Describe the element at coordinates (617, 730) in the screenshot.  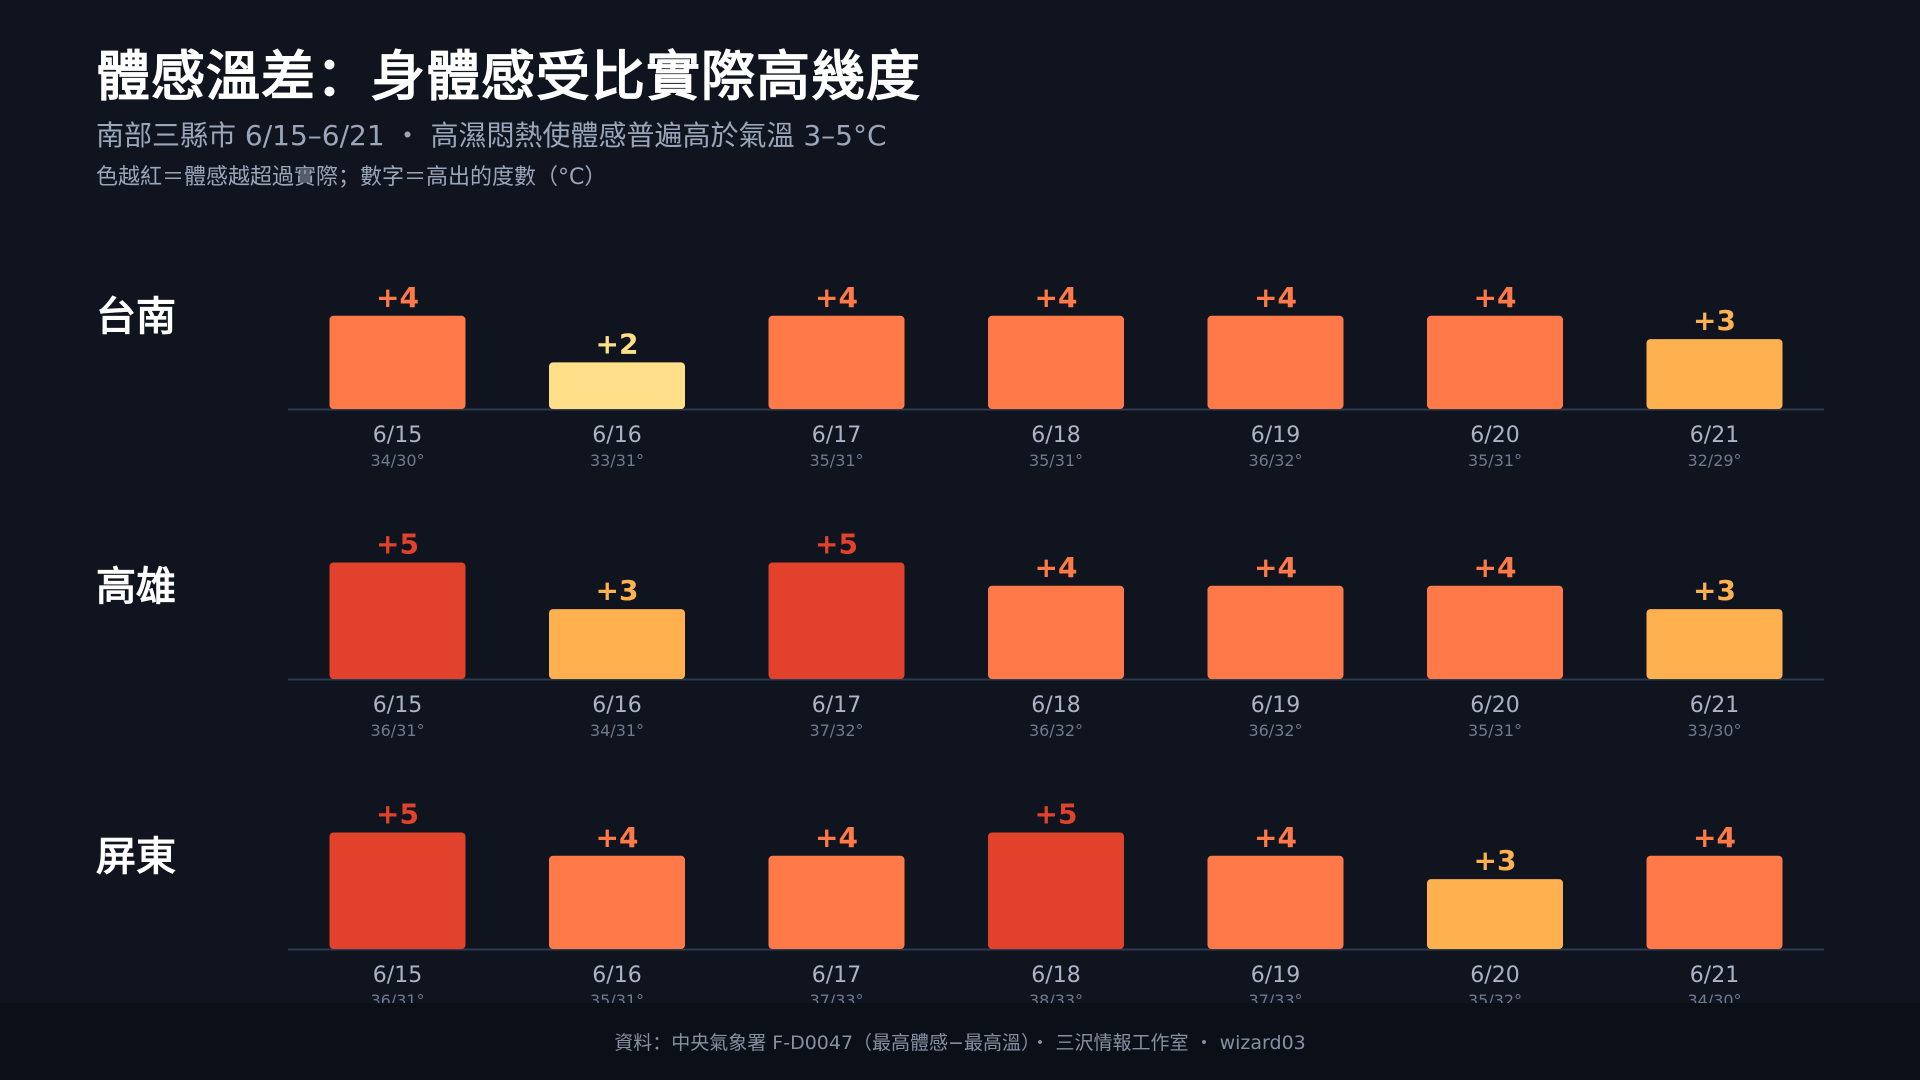
I see `temperature-label: 34/31°` at that location.